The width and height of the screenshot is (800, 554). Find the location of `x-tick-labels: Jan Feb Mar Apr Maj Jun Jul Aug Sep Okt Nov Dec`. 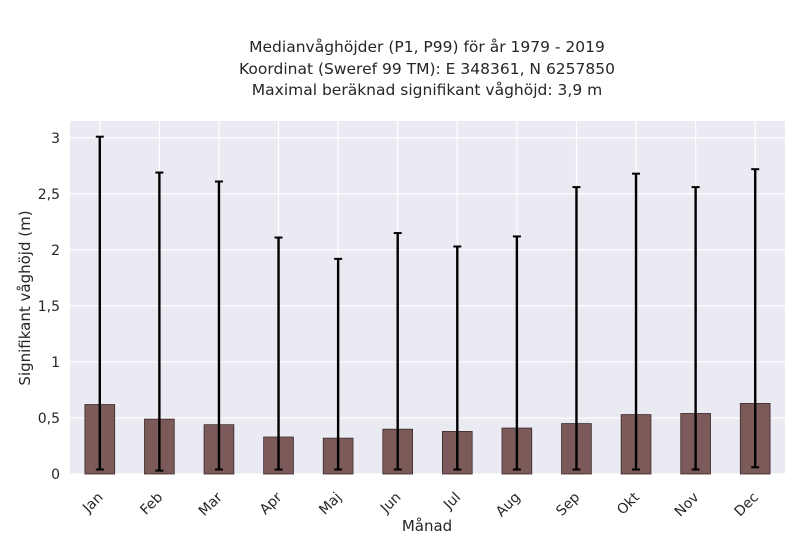

x-tick-labels: Jan Feb Mar Apr Maj Jun Jul Aug Sep Okt Nov Dec is located at coordinates (420, 504).